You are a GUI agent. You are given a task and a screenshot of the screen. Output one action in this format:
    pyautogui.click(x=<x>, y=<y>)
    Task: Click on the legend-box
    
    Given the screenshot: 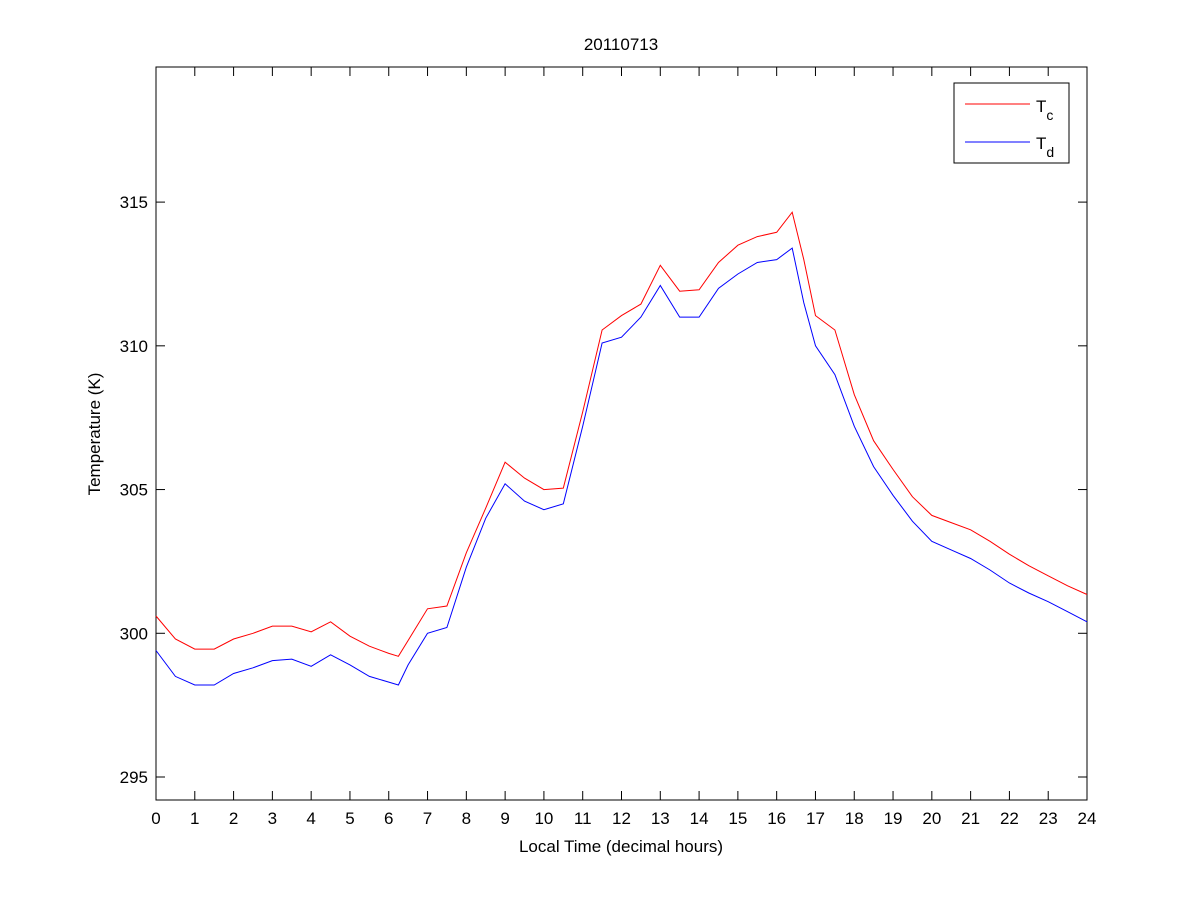 What is the action you would take?
    pyautogui.click(x=1011, y=123)
    